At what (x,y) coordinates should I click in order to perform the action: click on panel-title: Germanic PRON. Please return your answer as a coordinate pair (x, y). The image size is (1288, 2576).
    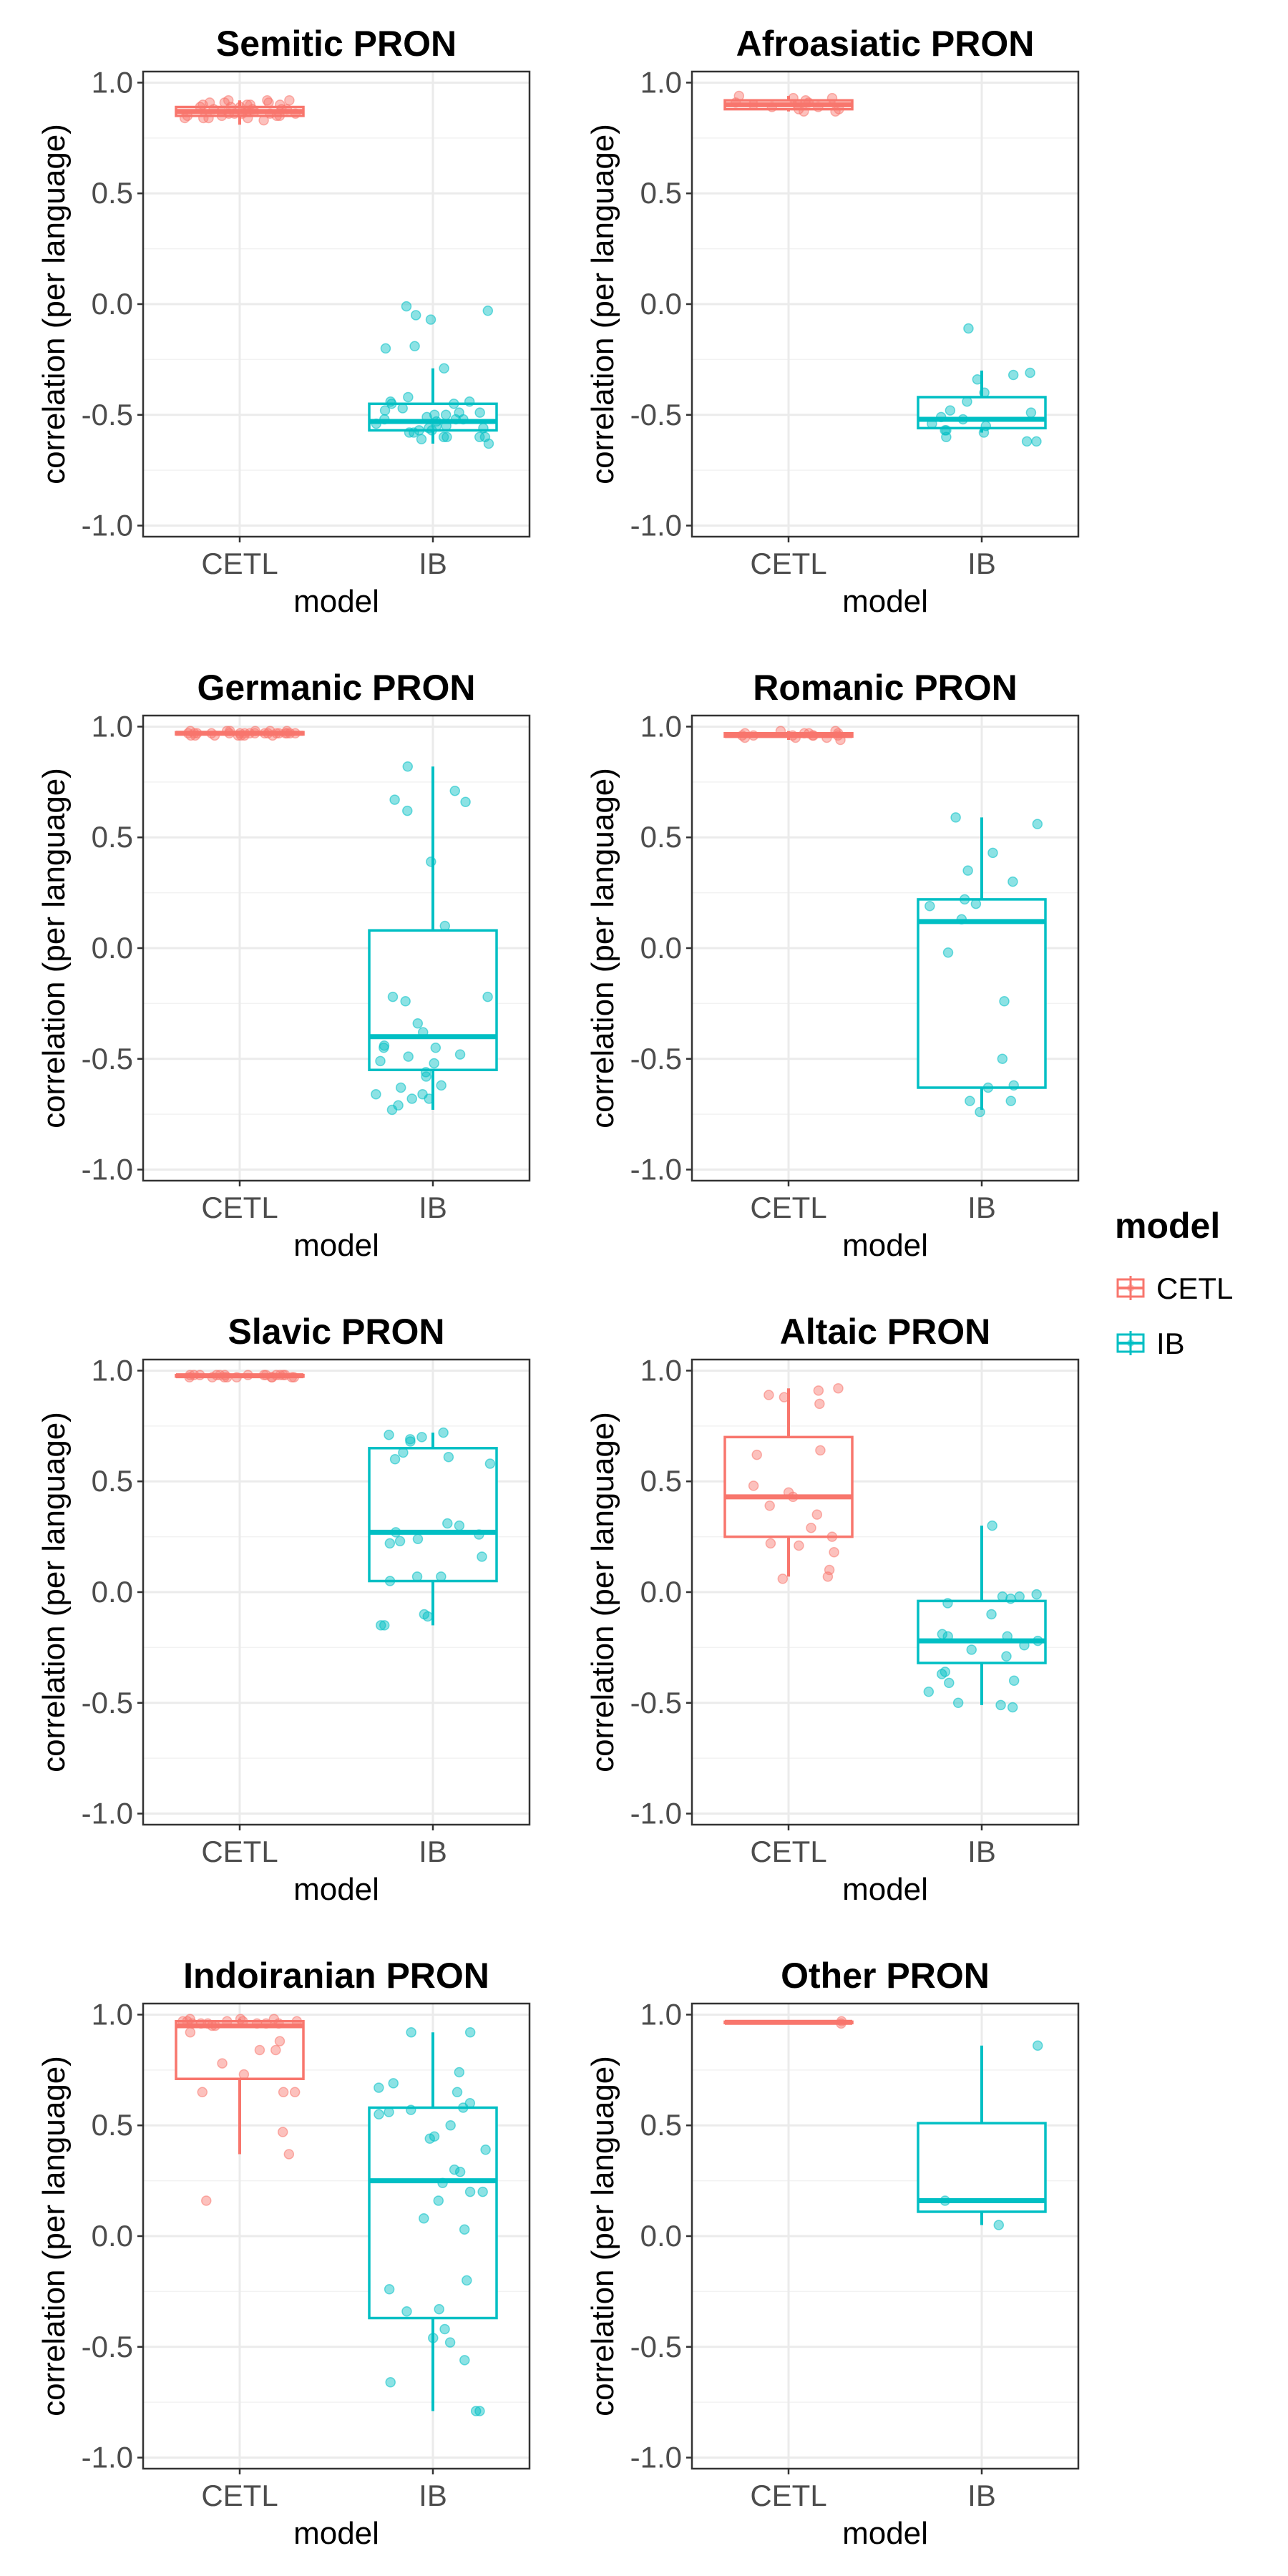
    Looking at the image, I should click on (336, 688).